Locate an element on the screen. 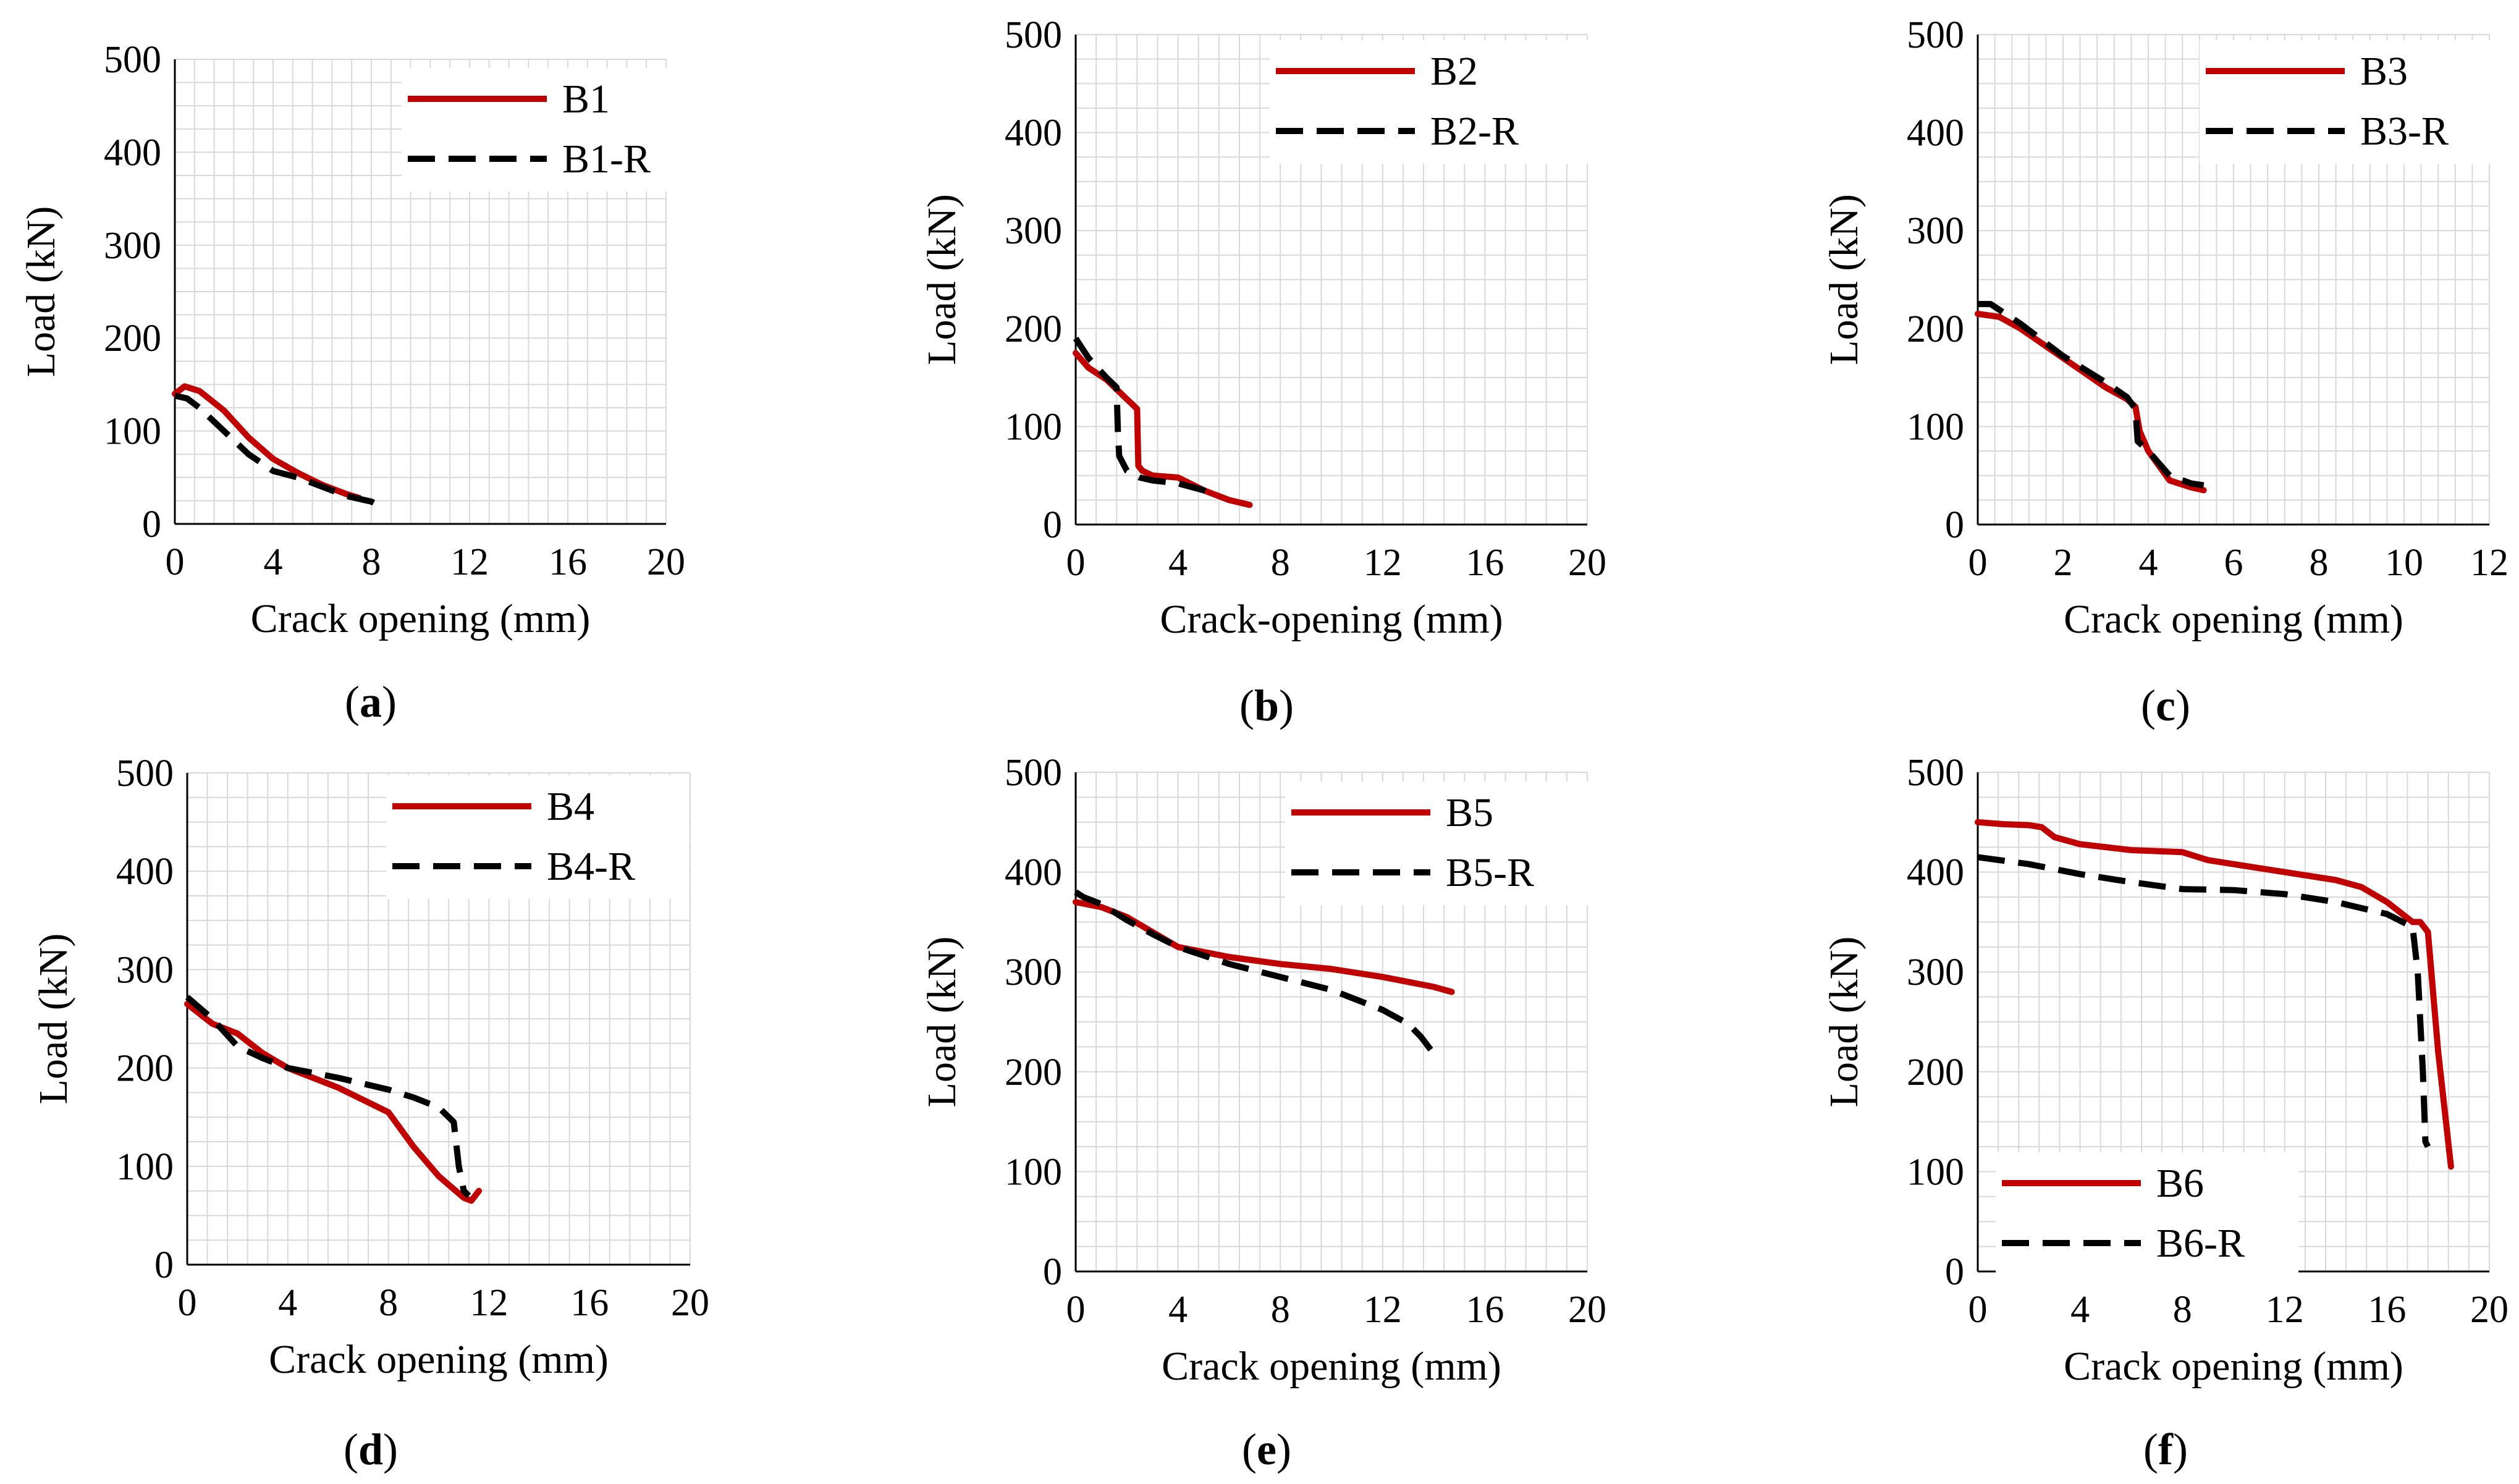 The height and width of the screenshot is (1484, 2519). series-line-B4-R is located at coordinates (328, 1097).